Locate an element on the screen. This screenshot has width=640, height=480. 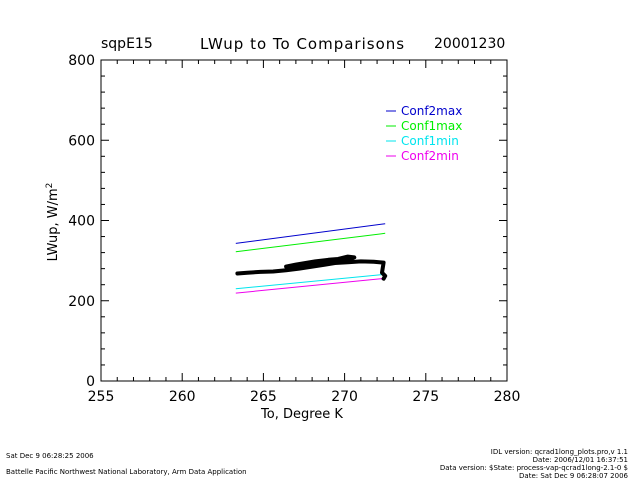
legend-label: Conf2max is located at coordinates (431, 111).